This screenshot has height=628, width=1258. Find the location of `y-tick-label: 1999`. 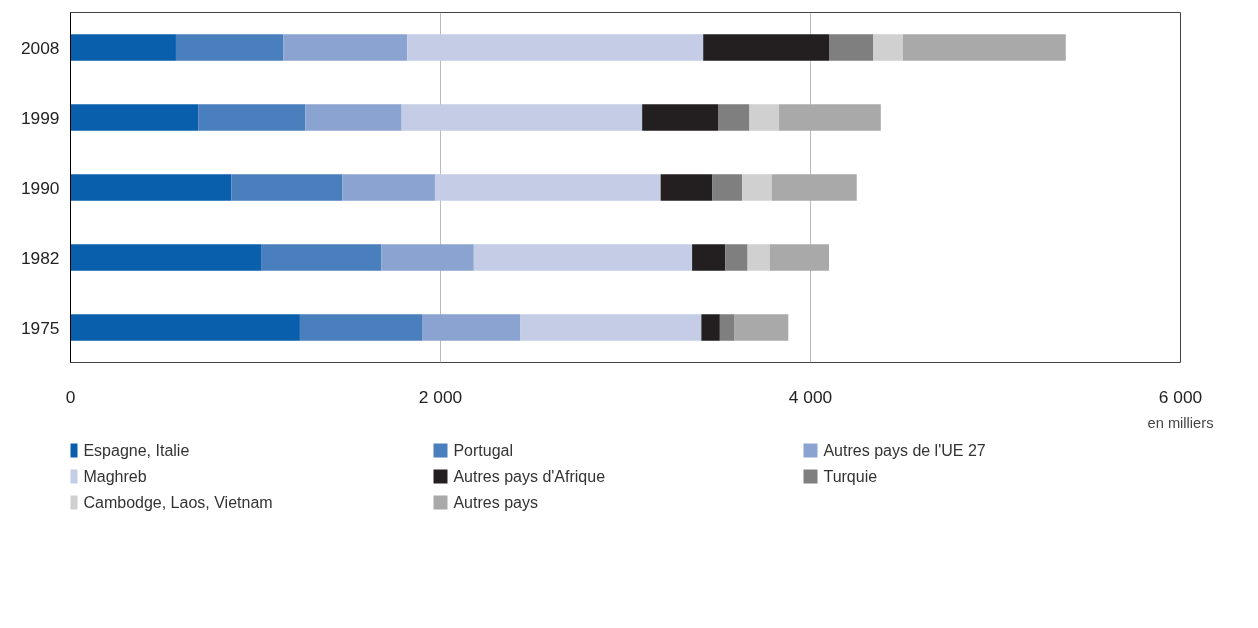

y-tick-label: 1999 is located at coordinates (40, 117).